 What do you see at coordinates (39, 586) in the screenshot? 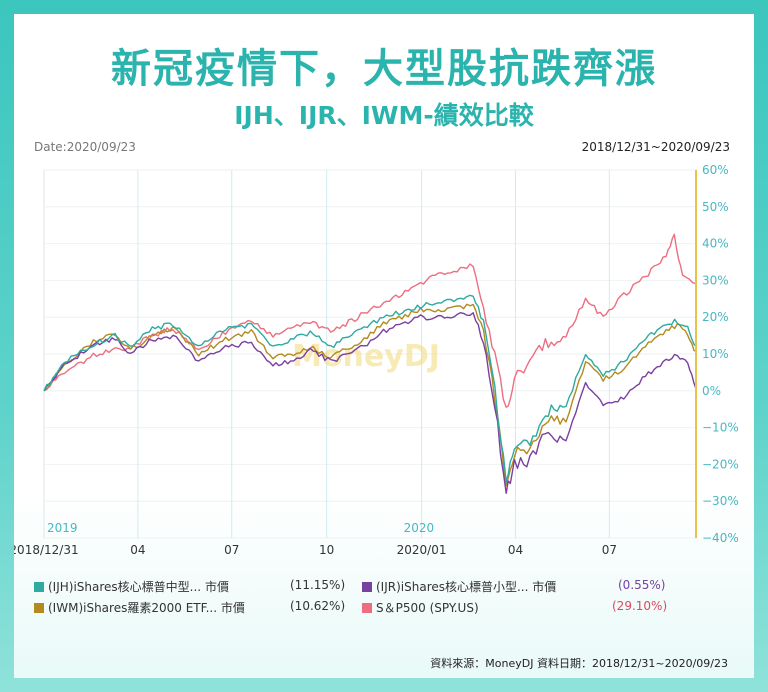
I see `legend-swatch-ijh` at bounding box center [39, 586].